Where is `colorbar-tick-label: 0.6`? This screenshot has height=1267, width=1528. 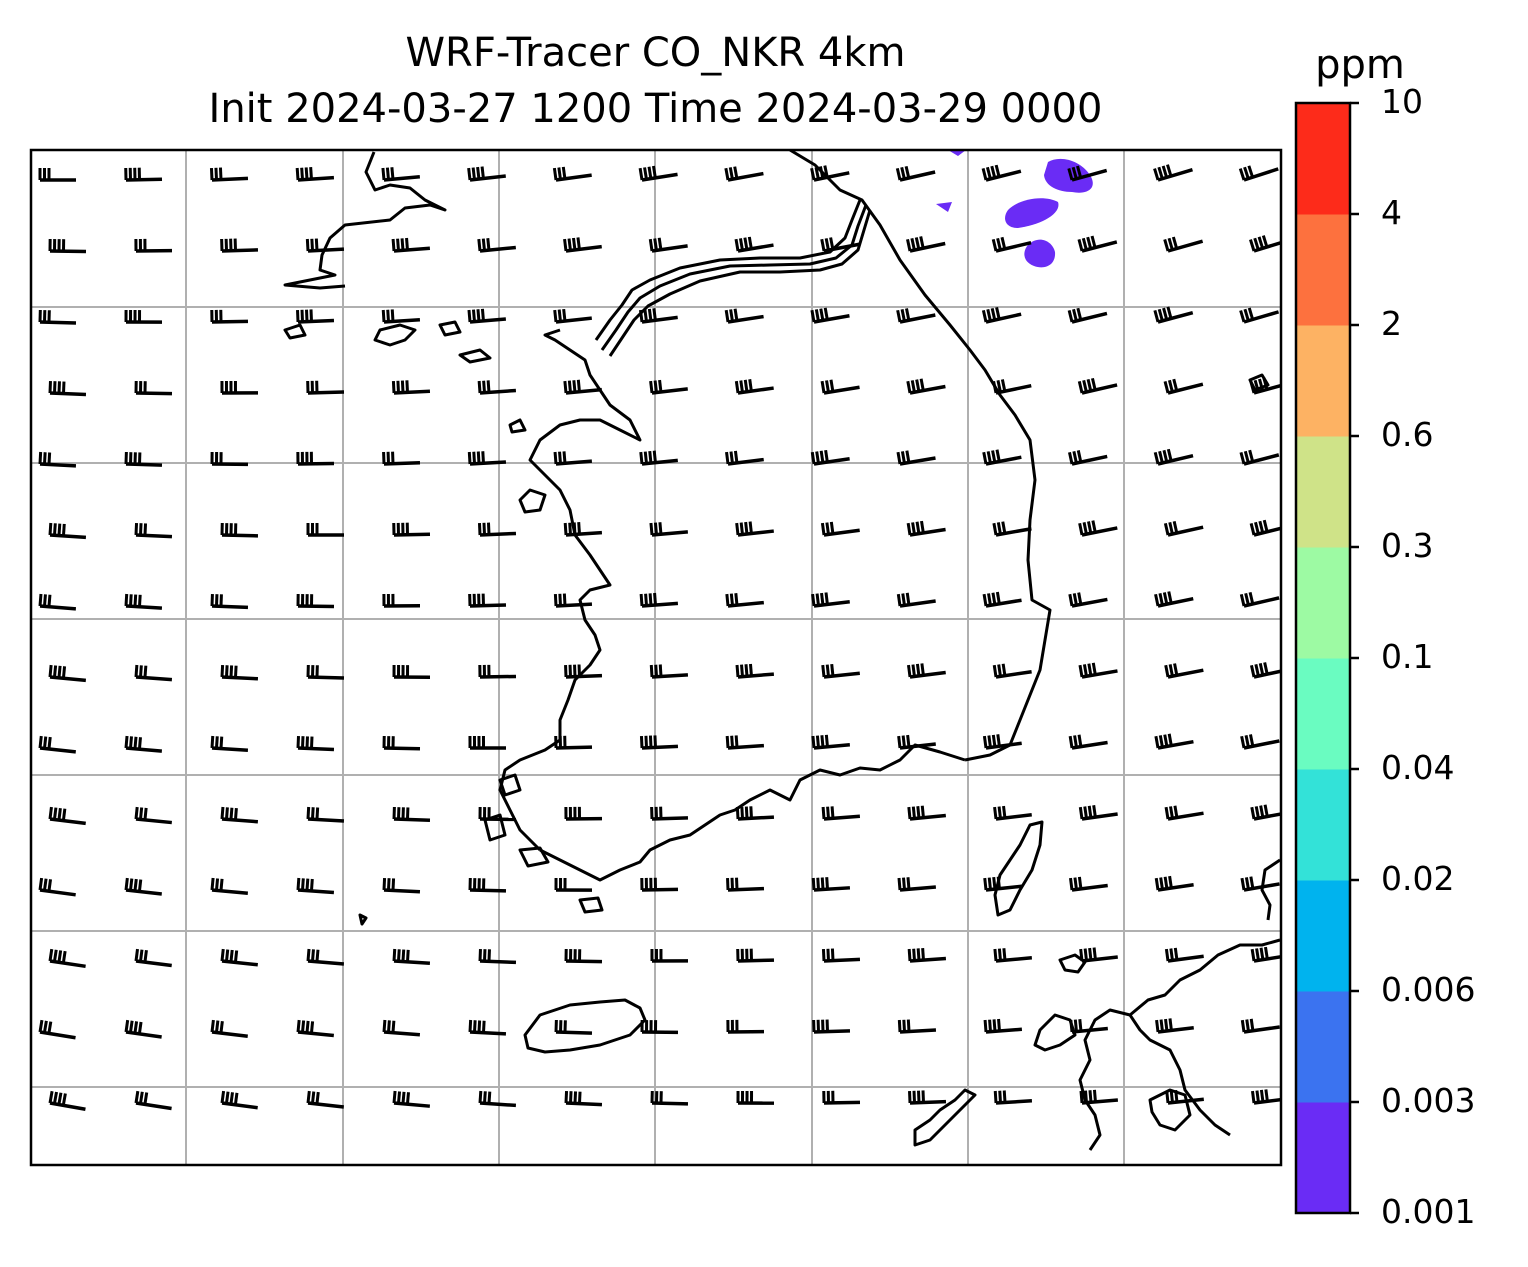 colorbar-tick-label: 0.6 is located at coordinates (1407, 434).